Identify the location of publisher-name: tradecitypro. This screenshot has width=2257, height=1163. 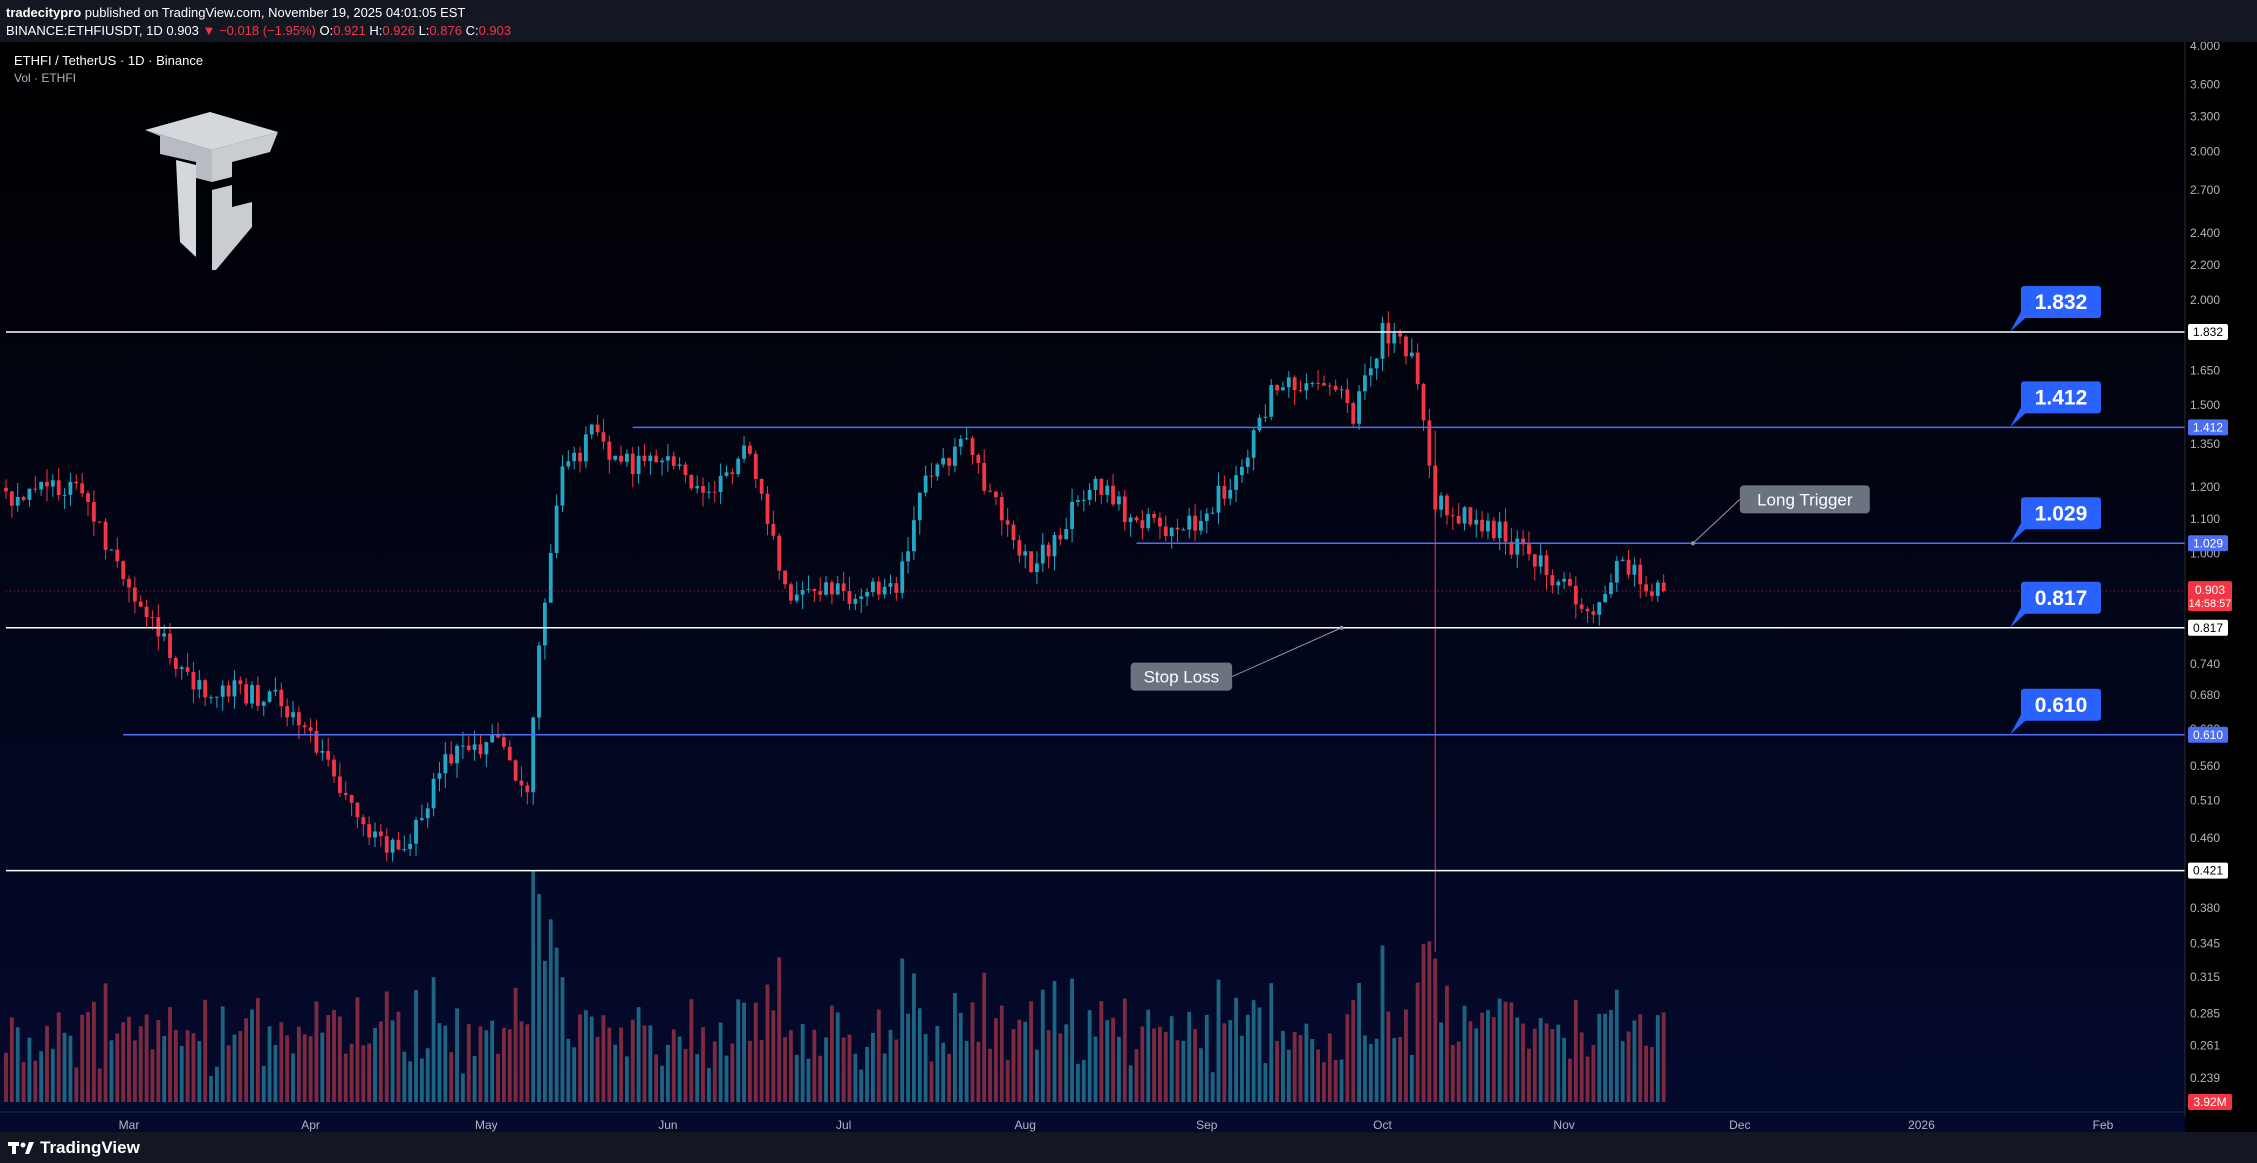
(44, 12).